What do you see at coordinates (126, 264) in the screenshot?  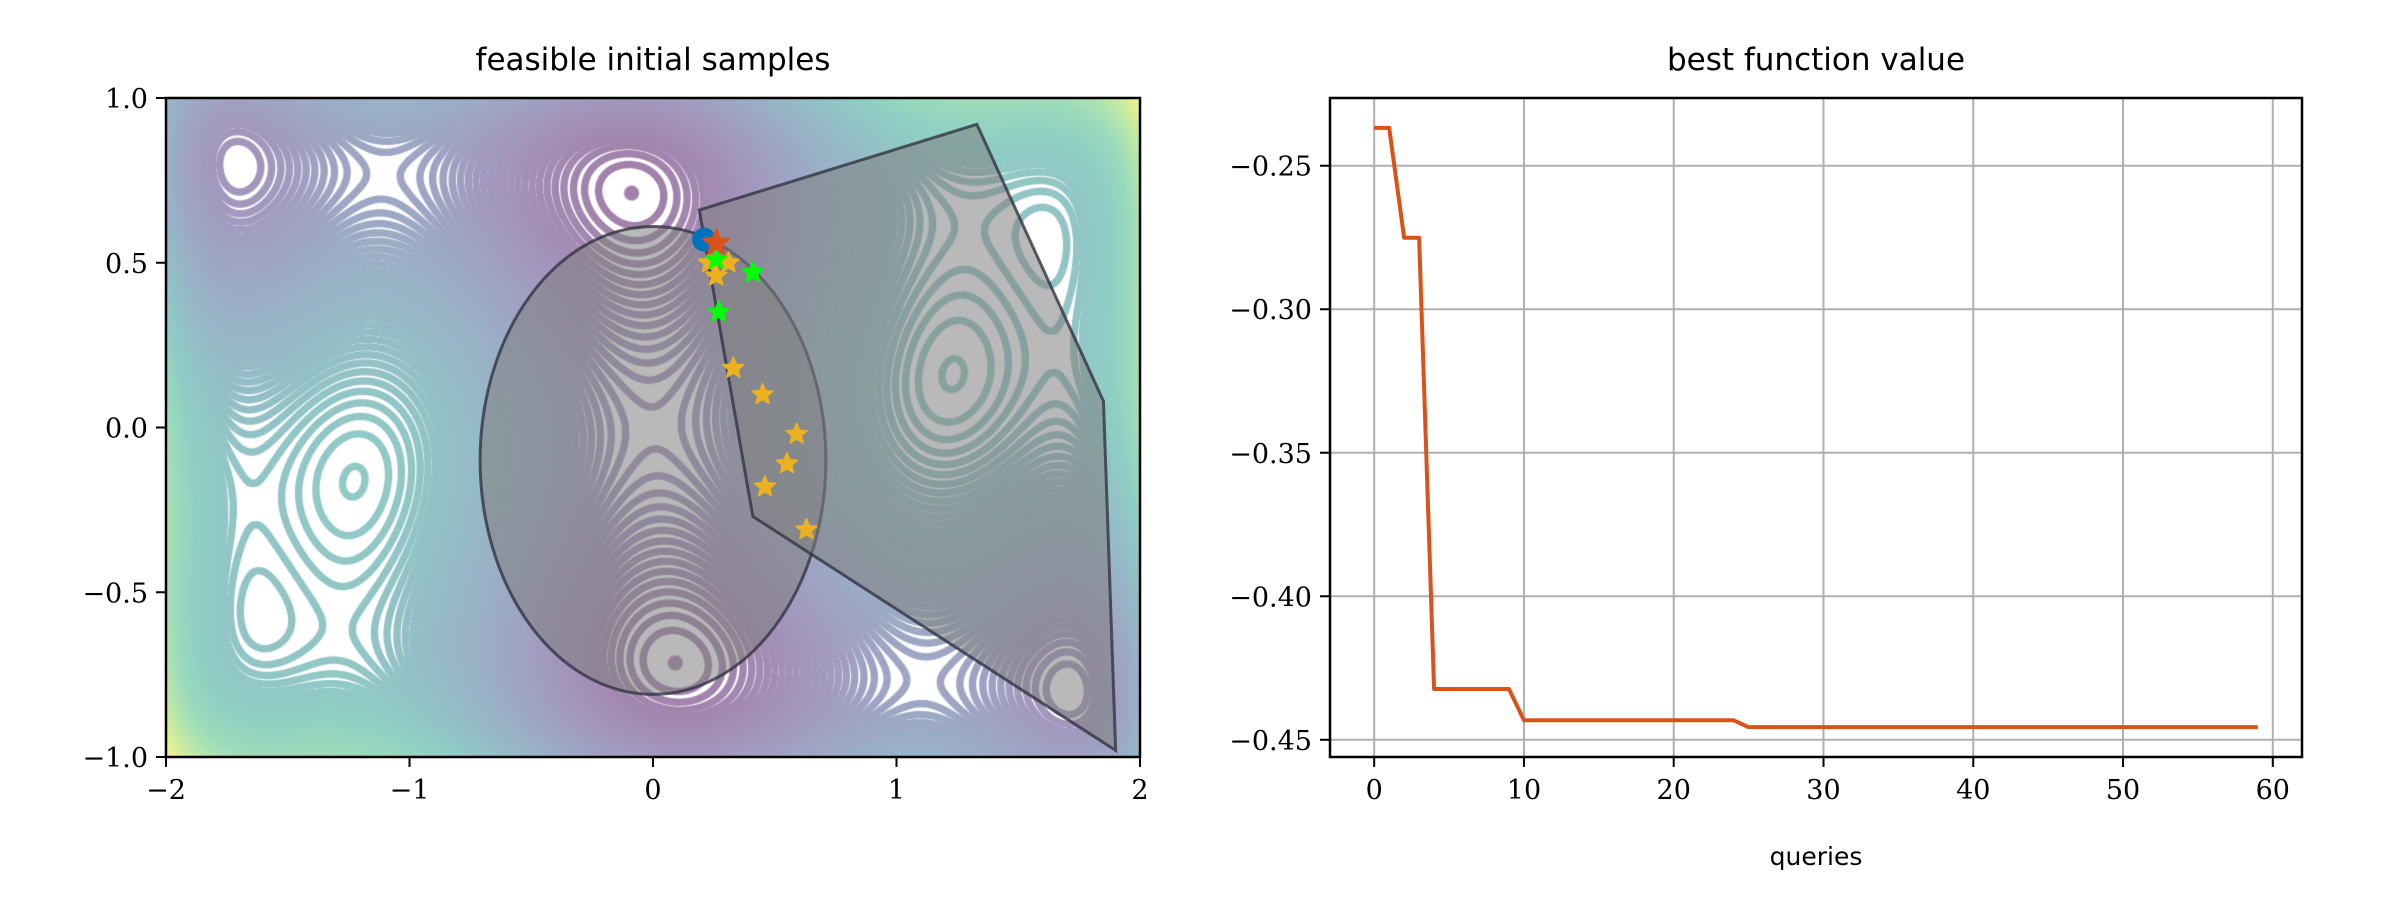 I see `y-tick-label: 0.5` at bounding box center [126, 264].